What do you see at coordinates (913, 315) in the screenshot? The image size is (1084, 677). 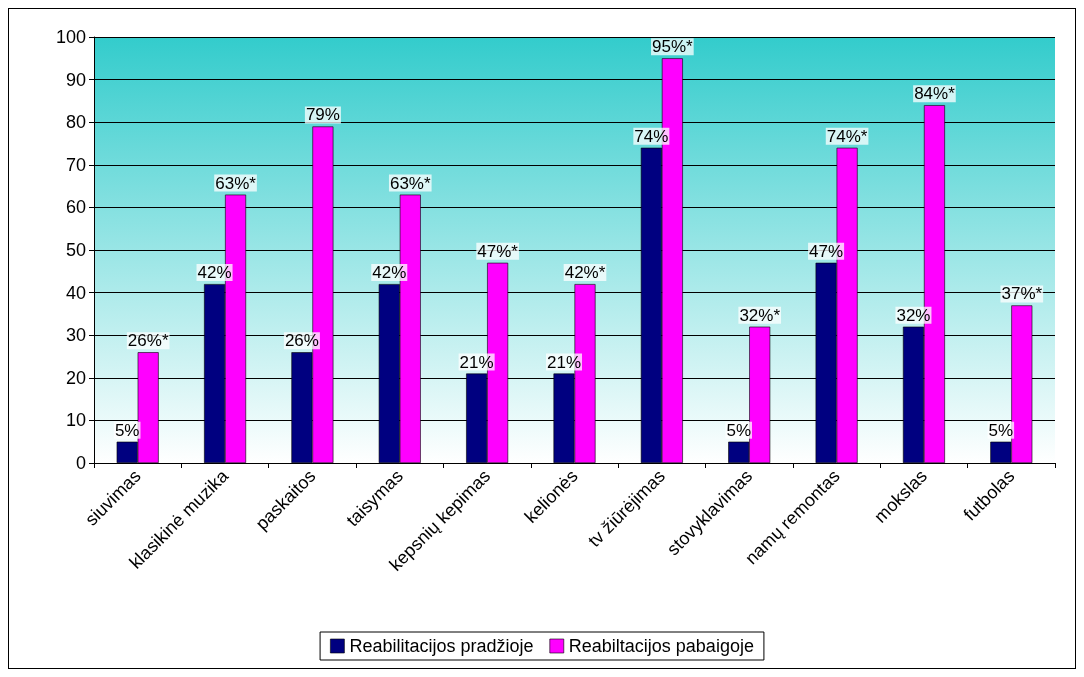 I see `data-label: 32%` at bounding box center [913, 315].